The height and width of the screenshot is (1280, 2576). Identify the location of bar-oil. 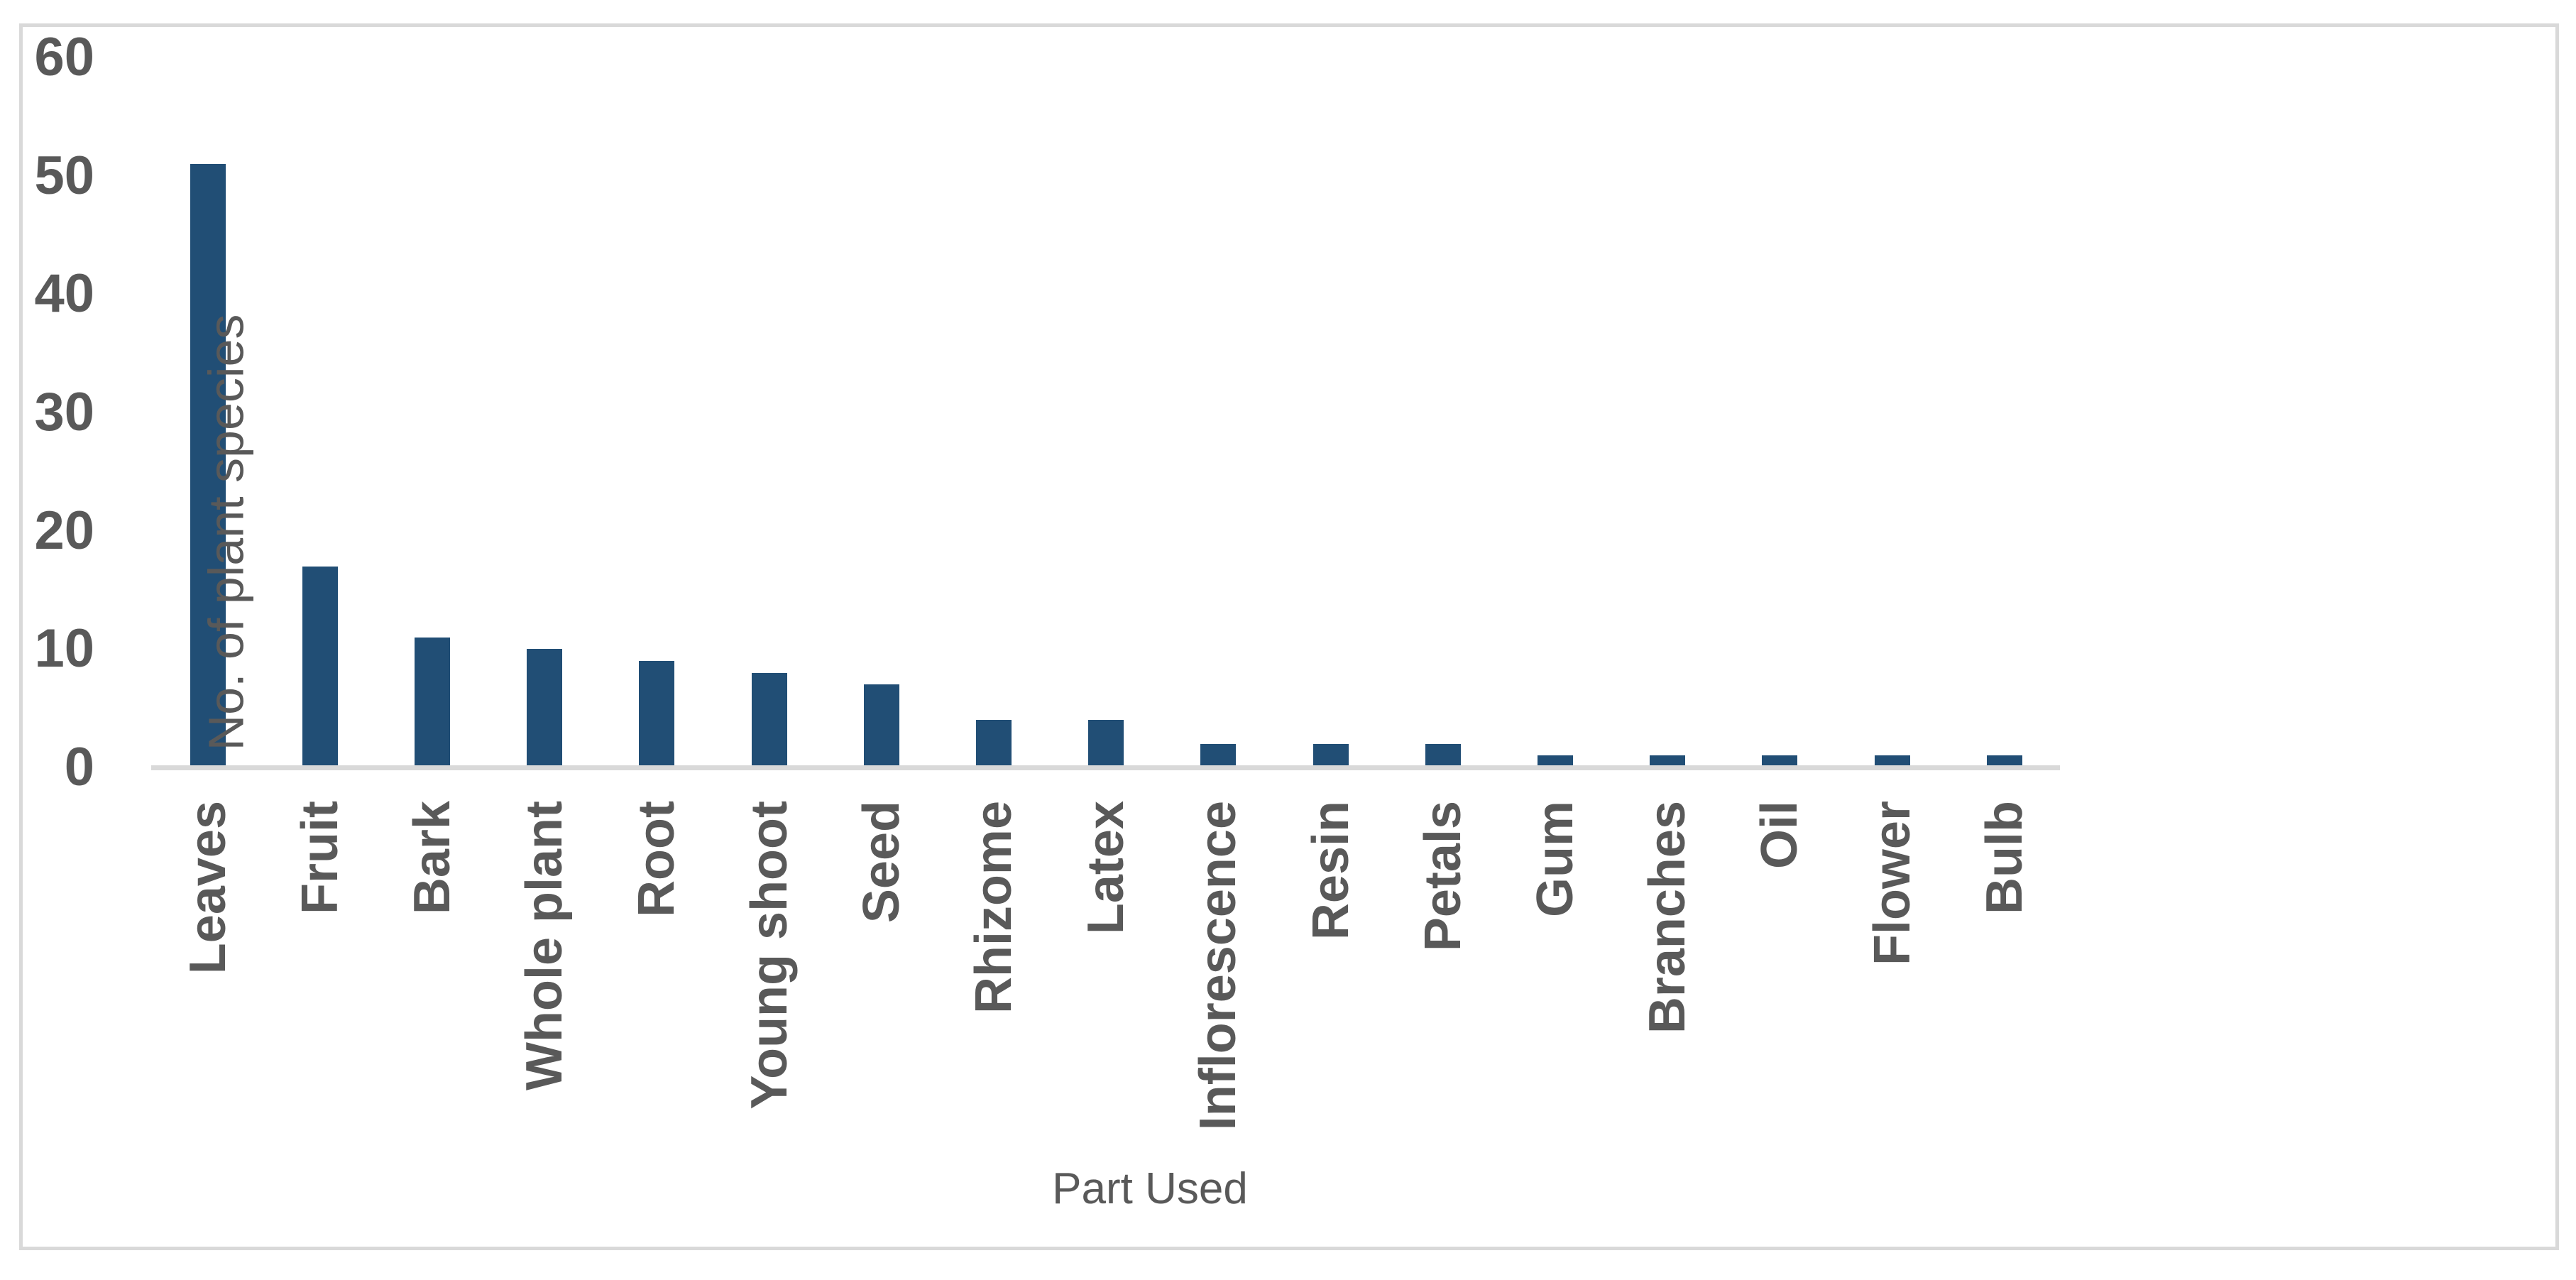
(1780, 761).